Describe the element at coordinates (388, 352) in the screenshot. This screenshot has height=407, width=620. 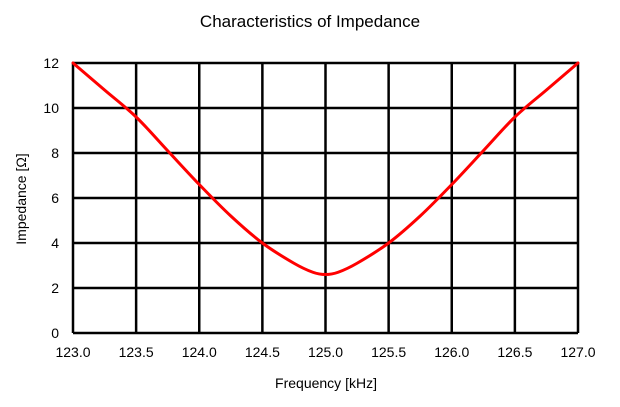
I see `x-tick-label: 125.5` at that location.